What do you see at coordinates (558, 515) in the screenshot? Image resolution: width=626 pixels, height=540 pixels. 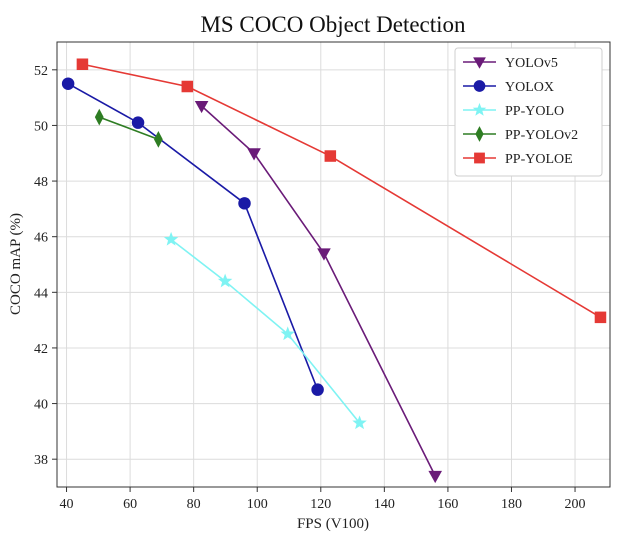 I see `watermark: 知乎 @deephub` at bounding box center [558, 515].